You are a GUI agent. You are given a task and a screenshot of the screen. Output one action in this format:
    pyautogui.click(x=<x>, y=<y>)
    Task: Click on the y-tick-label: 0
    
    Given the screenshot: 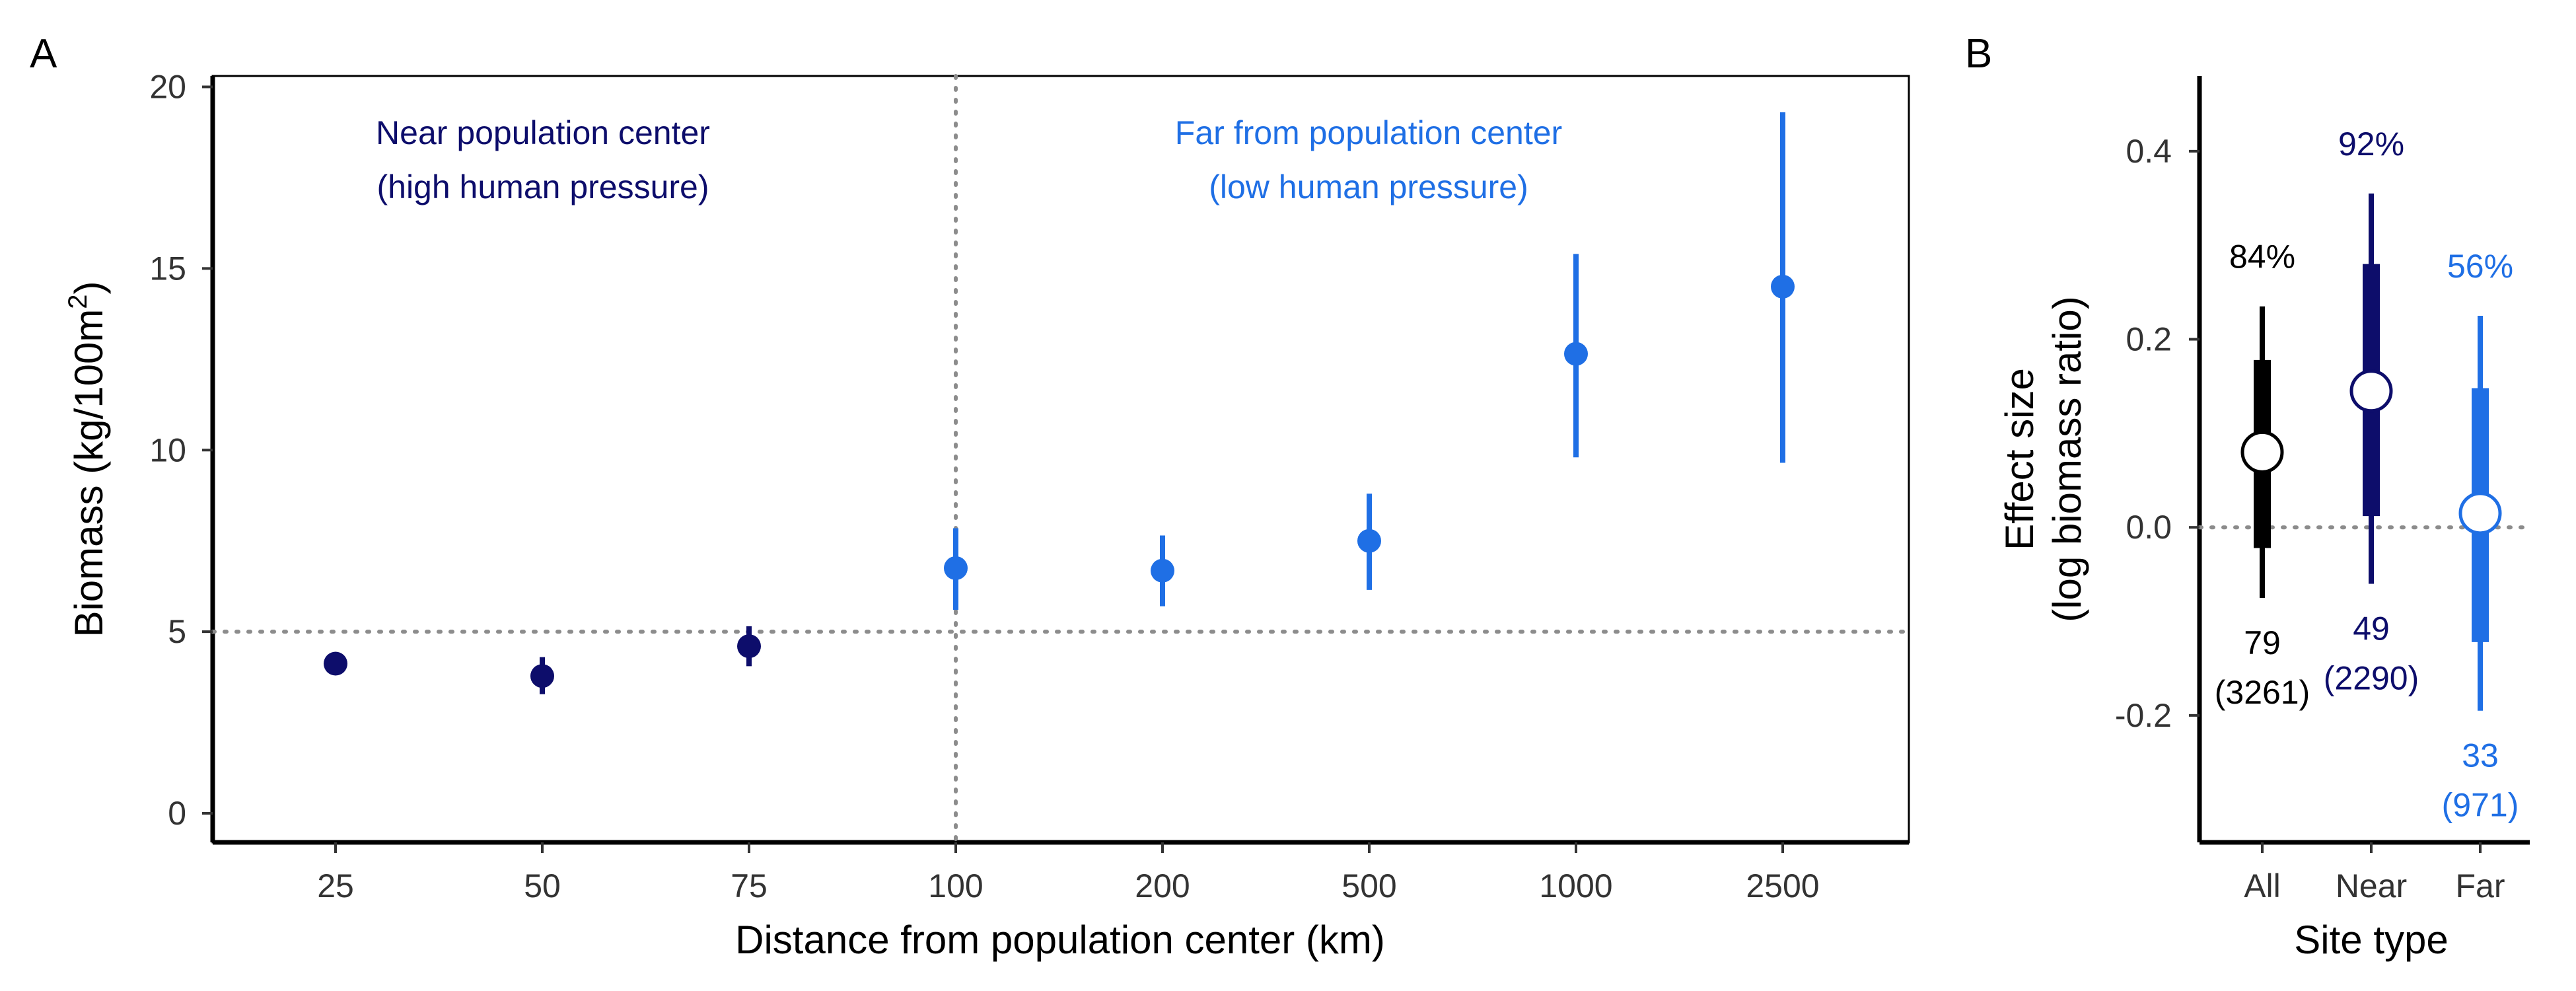 What is the action you would take?
    pyautogui.click(x=177, y=813)
    